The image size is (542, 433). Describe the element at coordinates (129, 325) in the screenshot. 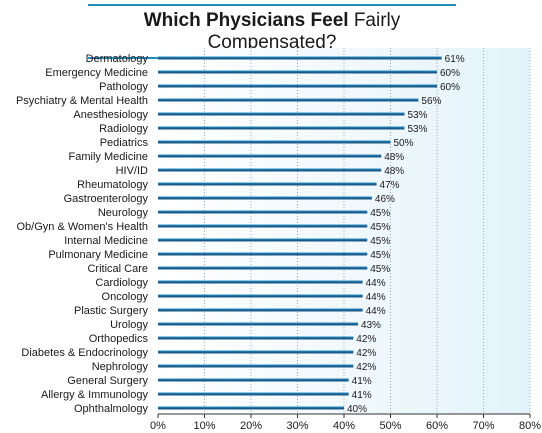

I see `category-label: Urology` at that location.